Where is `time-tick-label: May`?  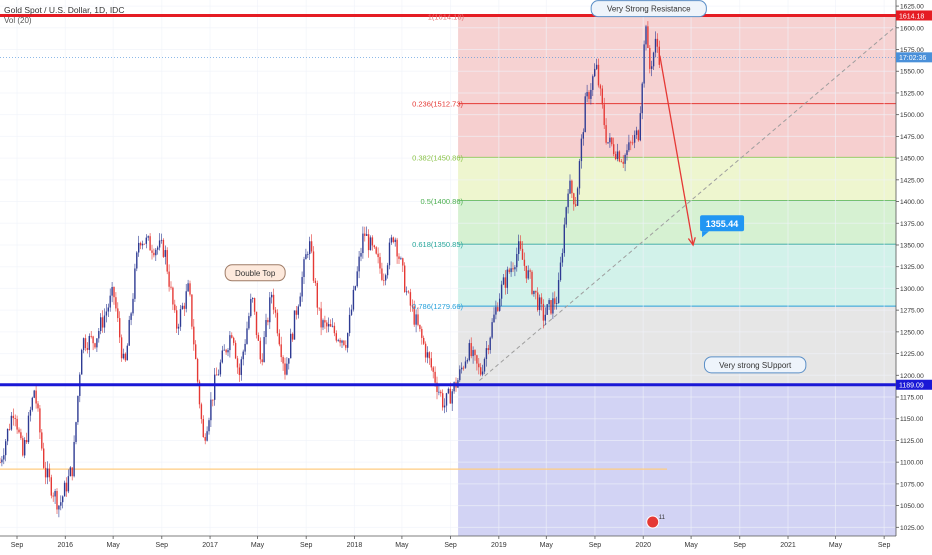 time-tick-label: May is located at coordinates (836, 545).